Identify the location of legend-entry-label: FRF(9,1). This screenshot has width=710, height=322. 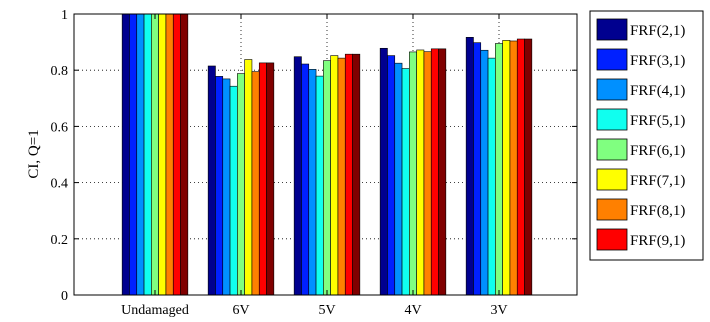
(657, 241).